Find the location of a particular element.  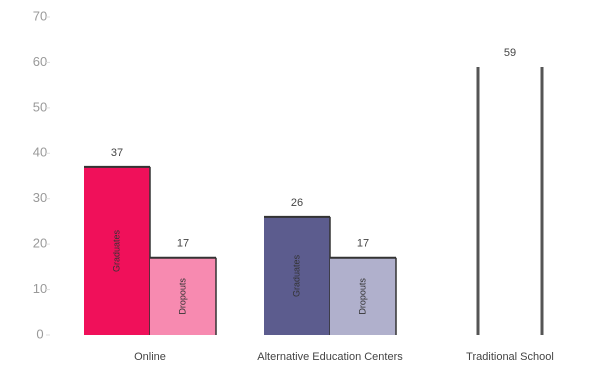

y-tick-label: 40 is located at coordinates (40, 152).